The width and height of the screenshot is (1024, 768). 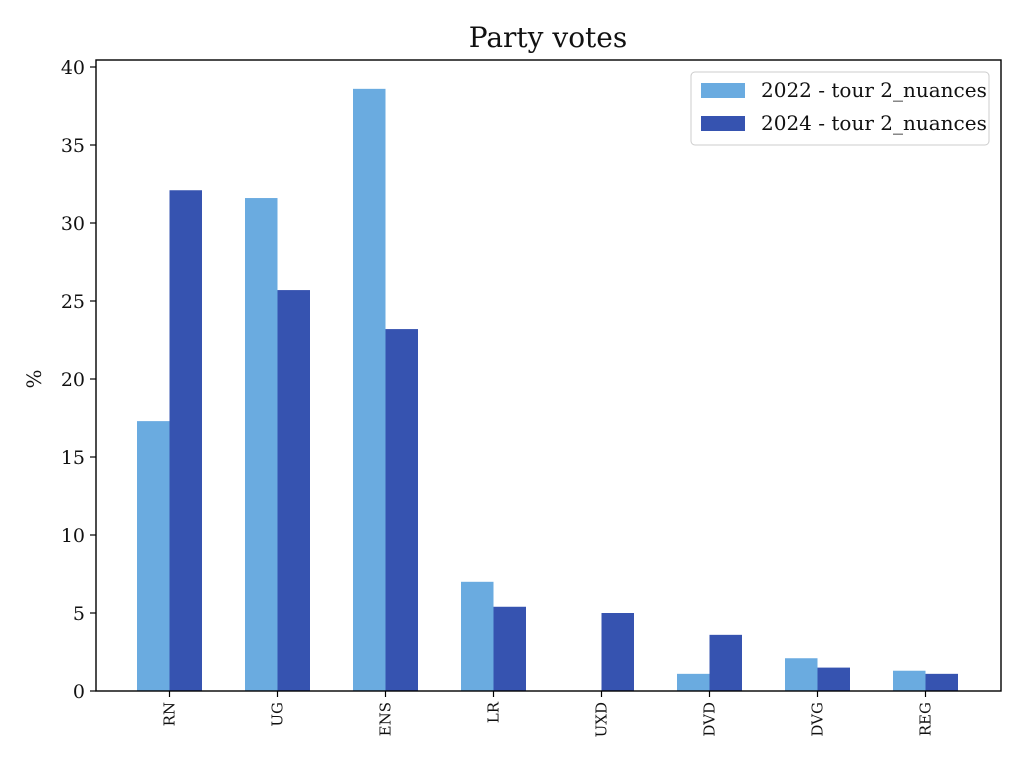 I want to click on y-axis-label: %, so click(x=34, y=378).